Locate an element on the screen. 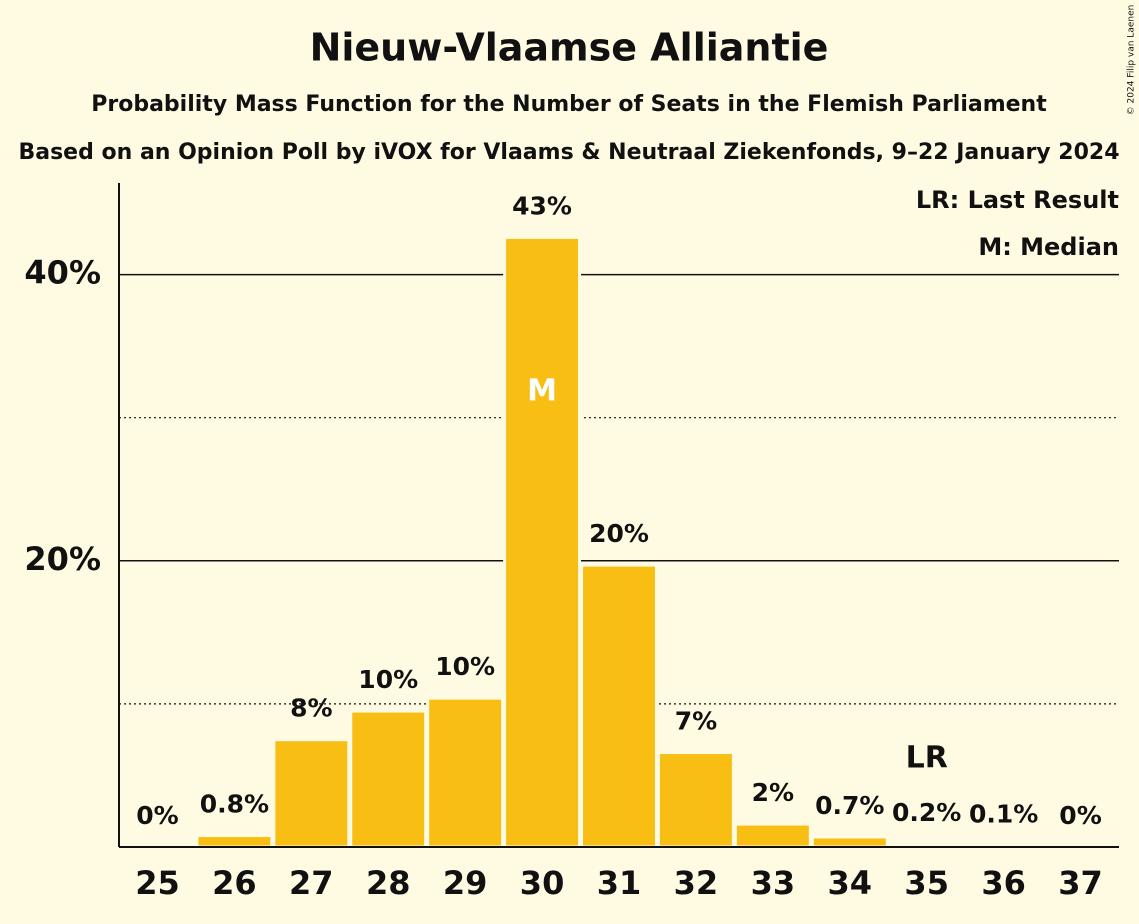 This screenshot has height=924, width=1139. value-label: 0.1% is located at coordinates (1003, 814).